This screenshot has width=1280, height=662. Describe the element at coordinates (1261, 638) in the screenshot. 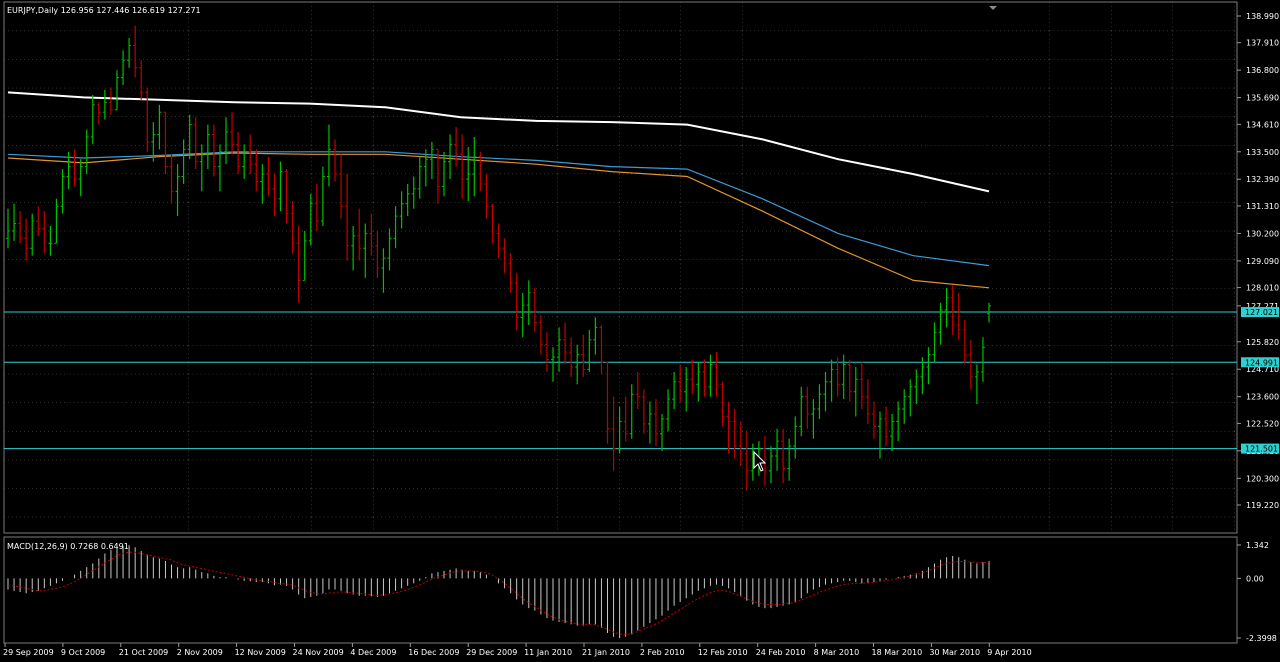

I see `macd-tick-label: -2.3998` at that location.